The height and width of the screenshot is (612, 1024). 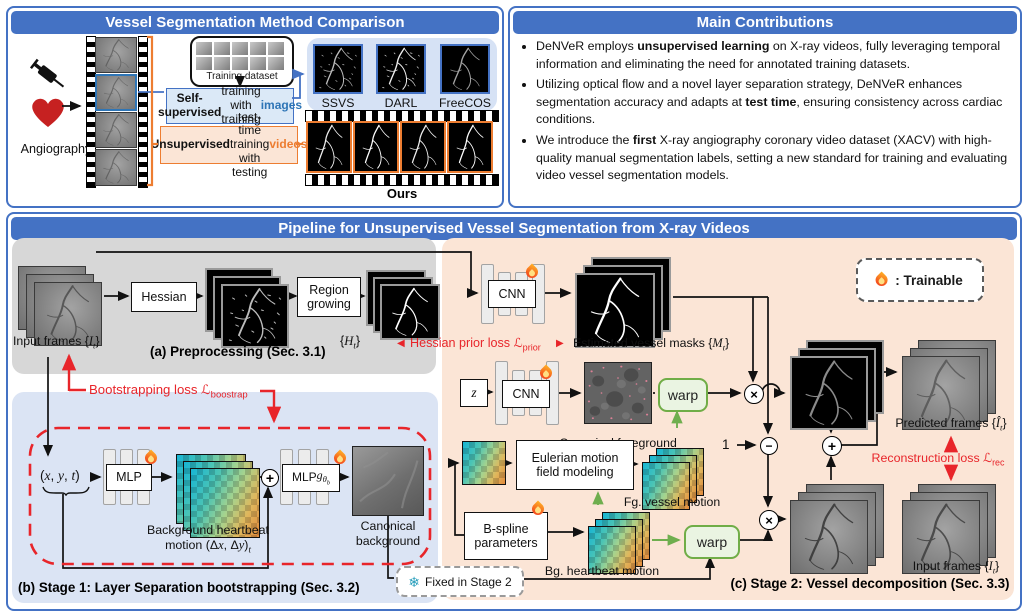 What do you see at coordinates (769, 520) in the screenshot?
I see `multiply-node-background: ×` at bounding box center [769, 520].